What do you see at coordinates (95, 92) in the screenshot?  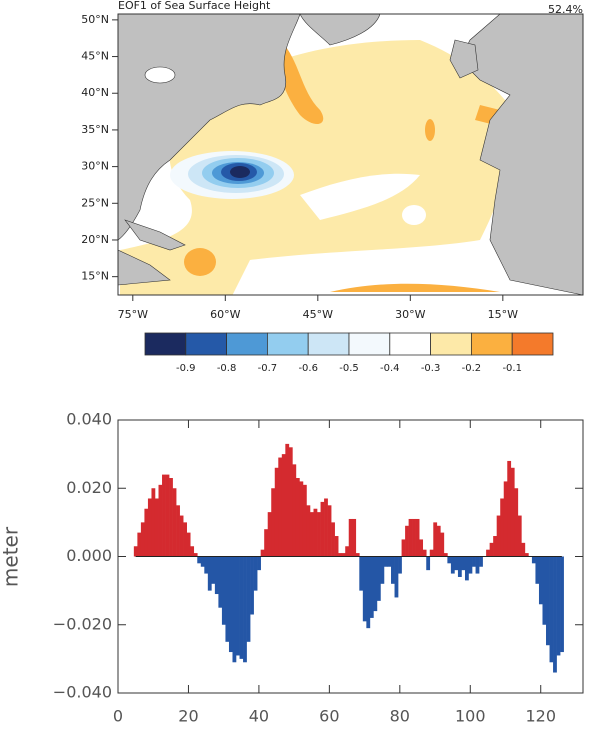 I see `y-tick-label: 40°N` at bounding box center [95, 92].